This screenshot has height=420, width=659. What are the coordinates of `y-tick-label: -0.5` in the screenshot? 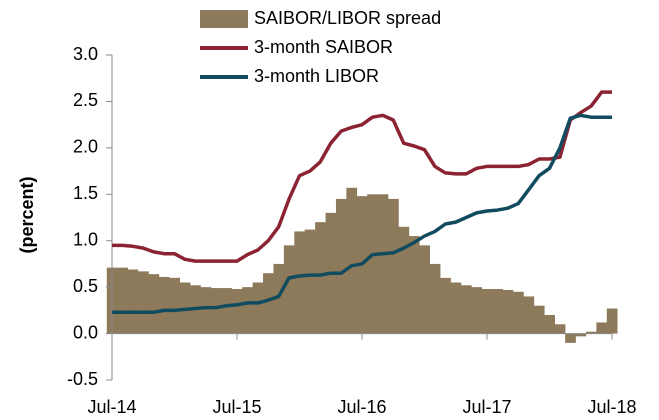 It's located at (82, 379).